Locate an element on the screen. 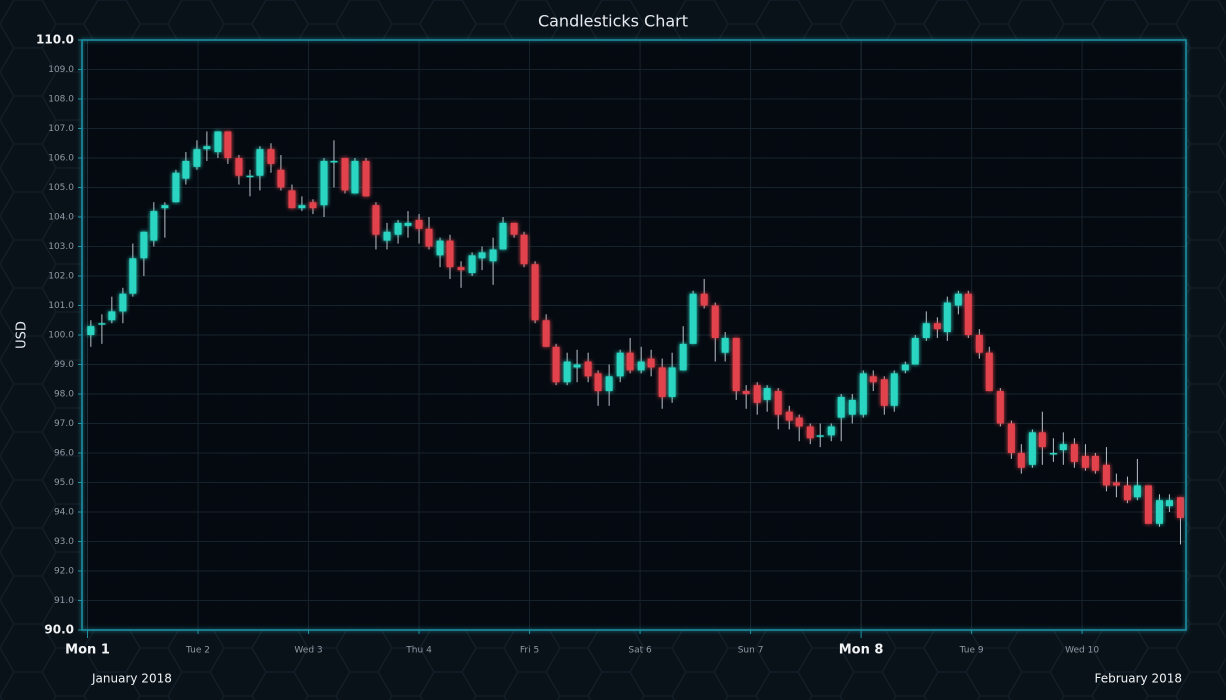 Image resolution: width=1226 pixels, height=700 pixels. y-tick-label: 110.0 is located at coordinates (55, 40).